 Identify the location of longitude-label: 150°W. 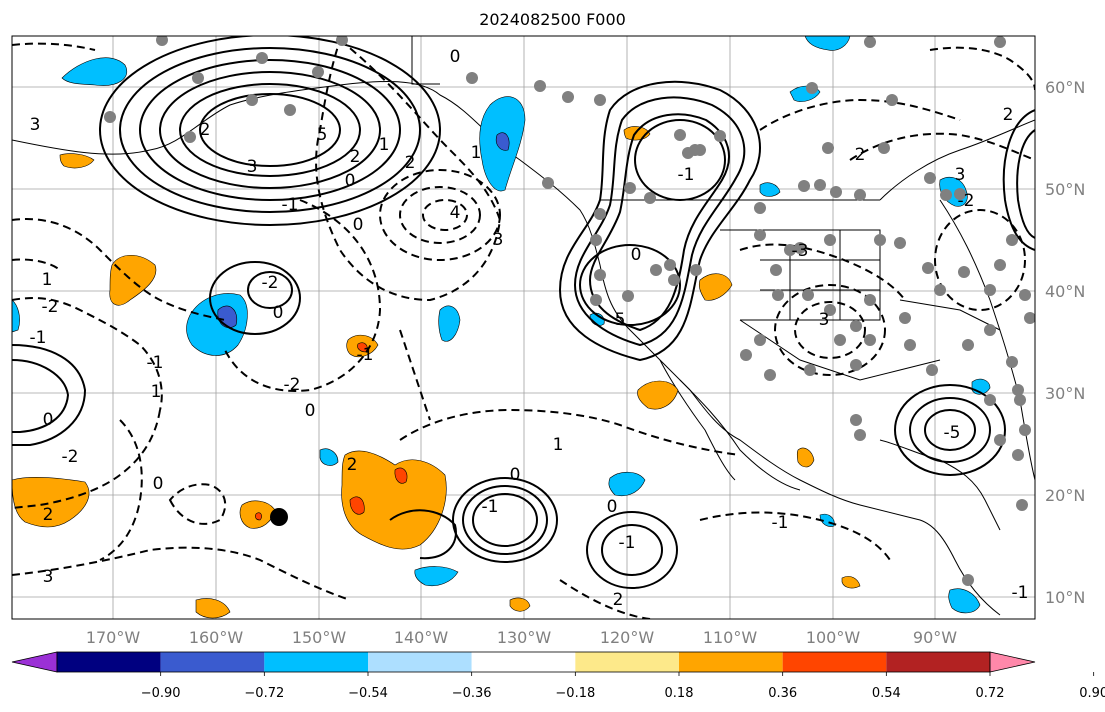
(319, 637).